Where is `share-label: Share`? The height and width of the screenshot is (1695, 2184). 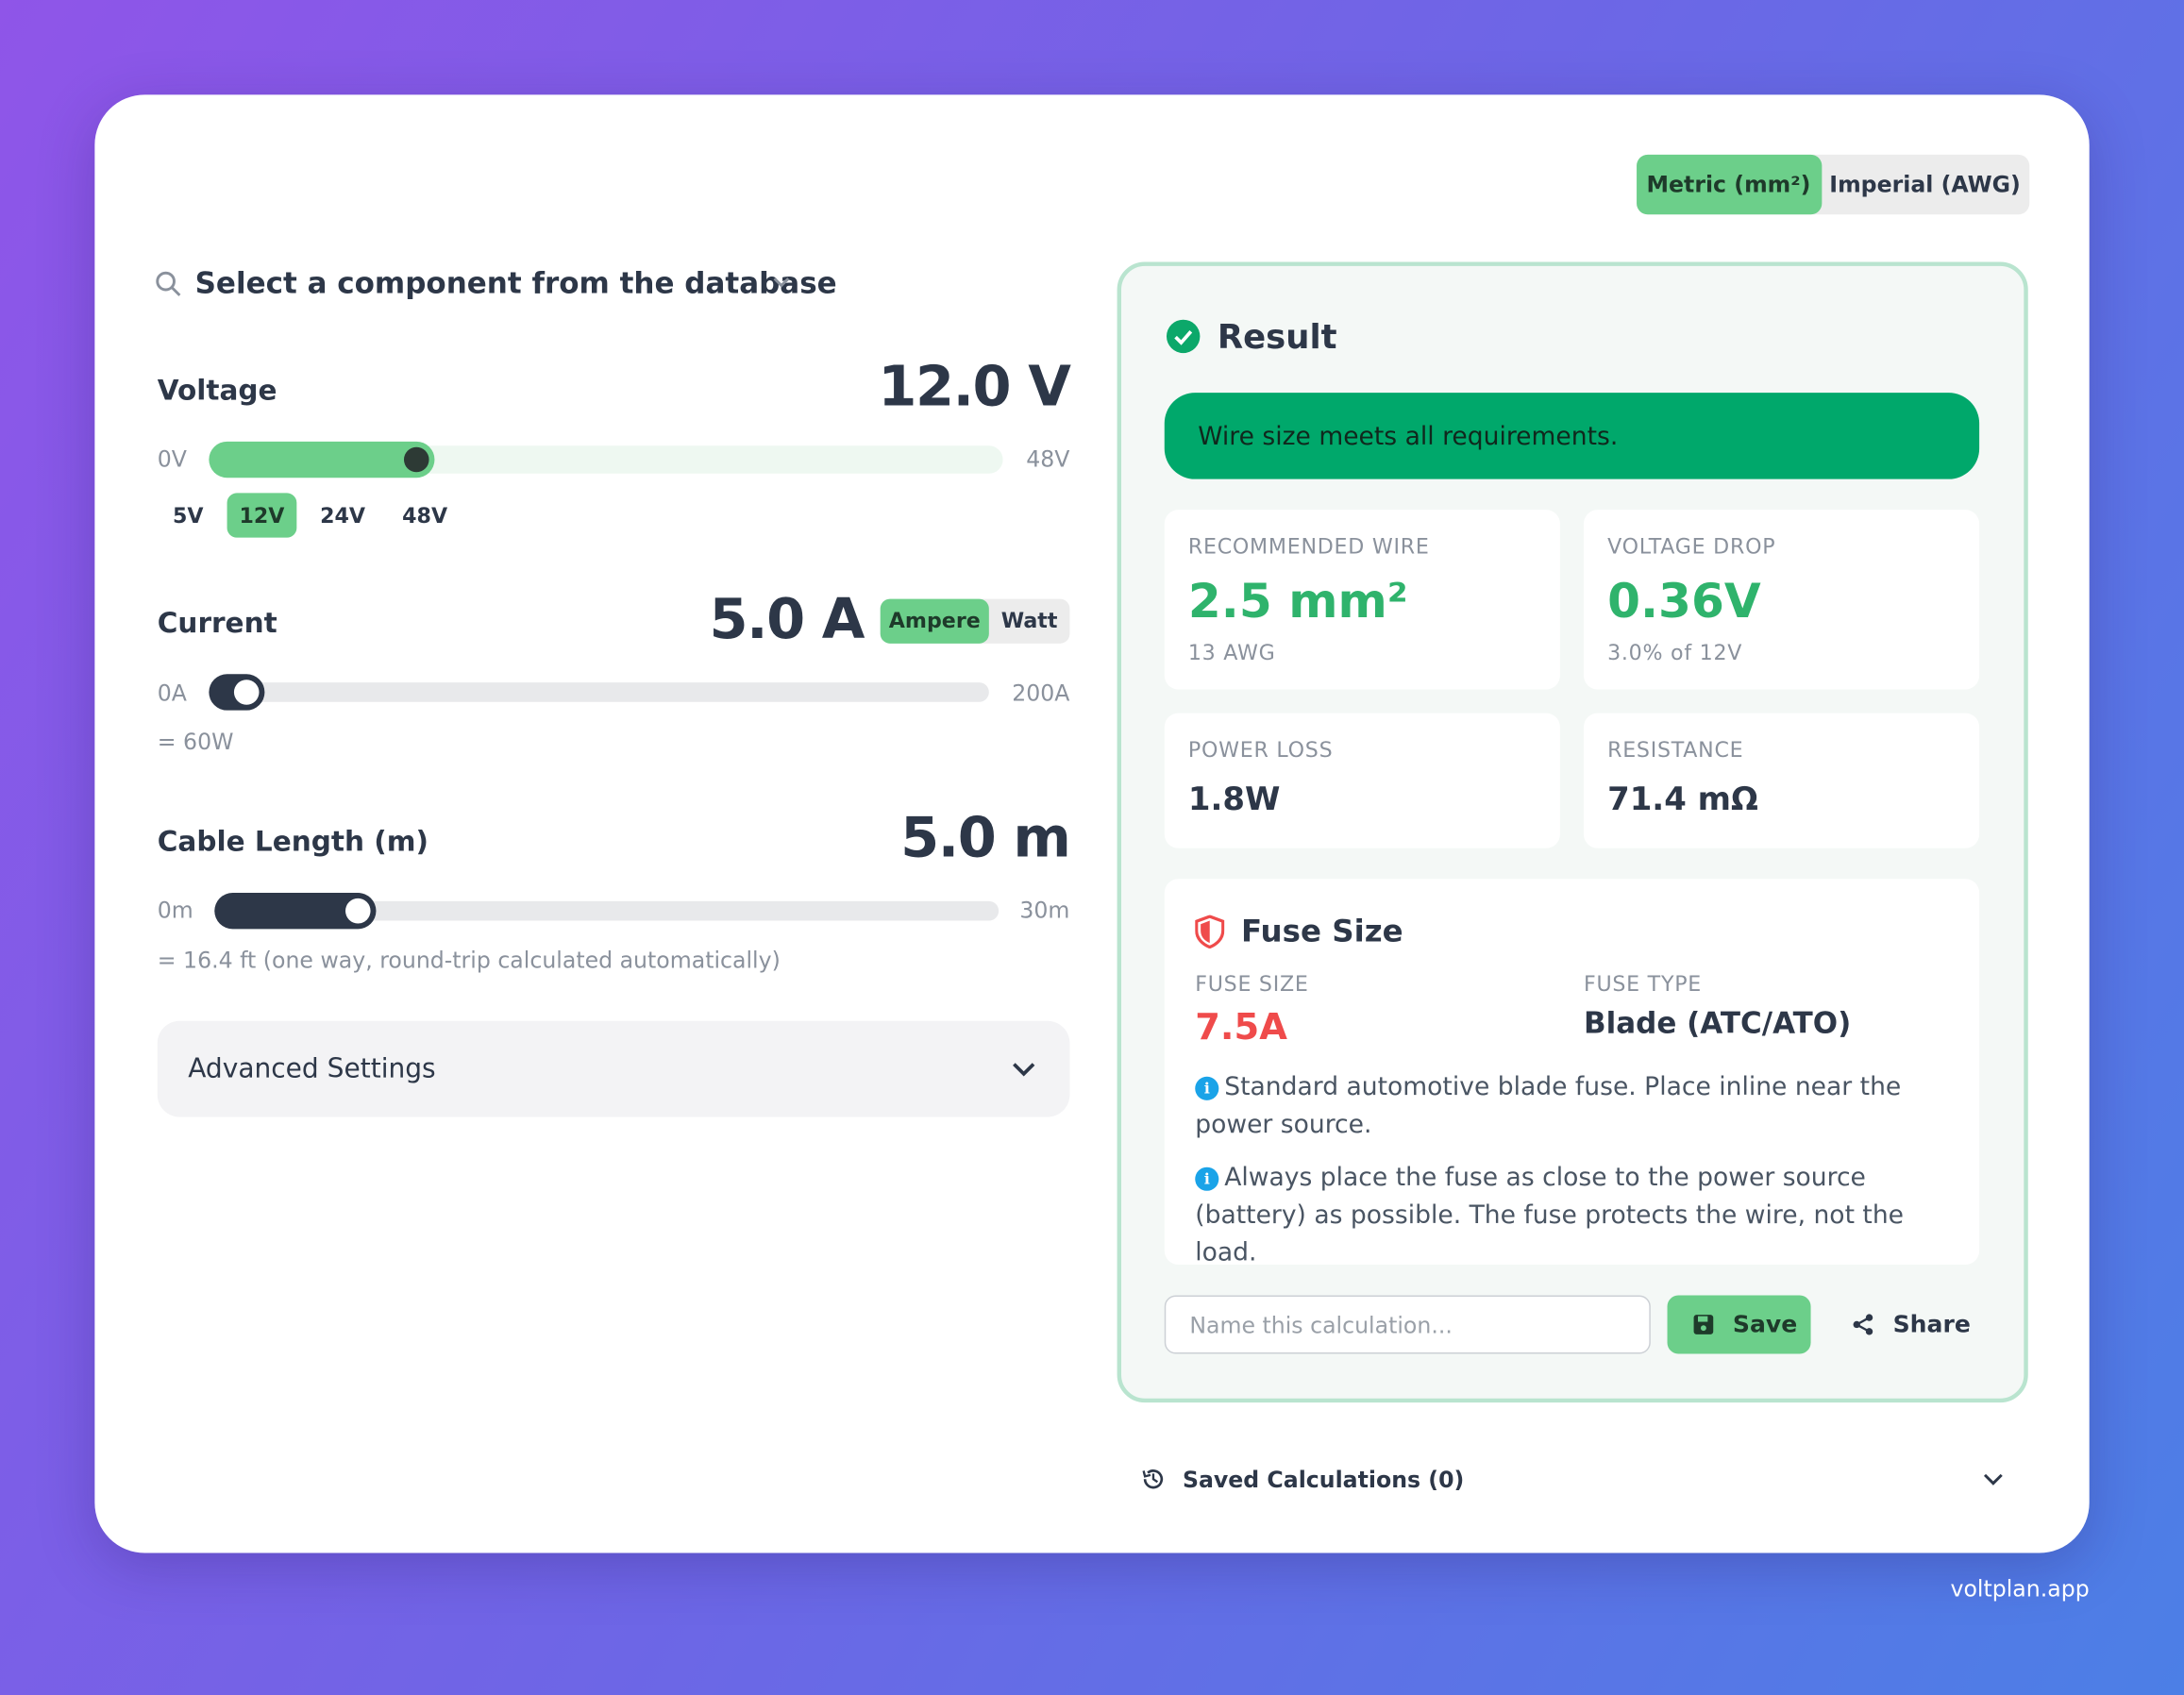
share-label: Share is located at coordinates (1931, 1325).